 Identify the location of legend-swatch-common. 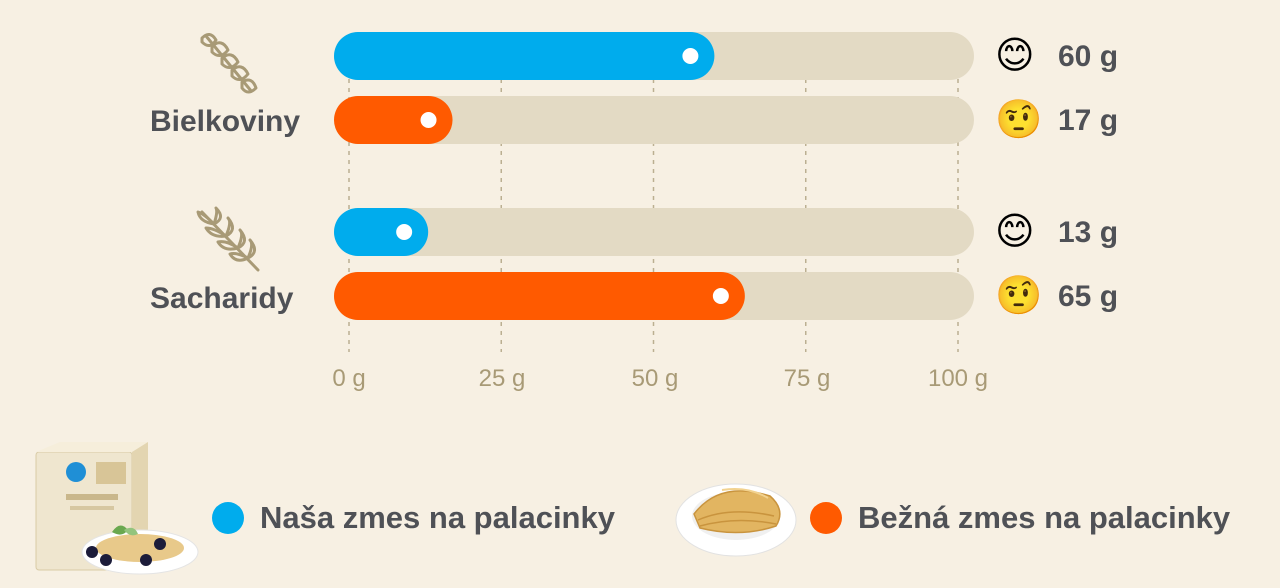
(826, 518).